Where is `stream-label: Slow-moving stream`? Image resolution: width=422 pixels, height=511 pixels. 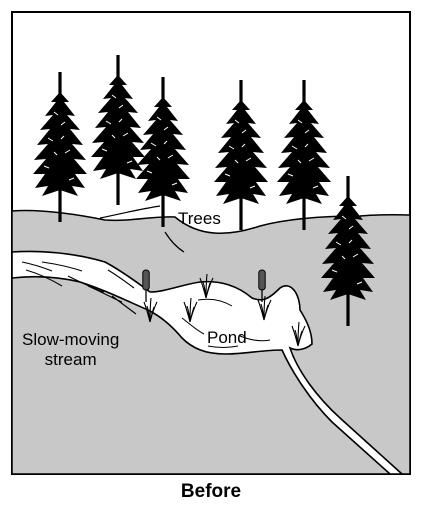
stream-label: Slow-moving stream is located at coordinates (70, 350).